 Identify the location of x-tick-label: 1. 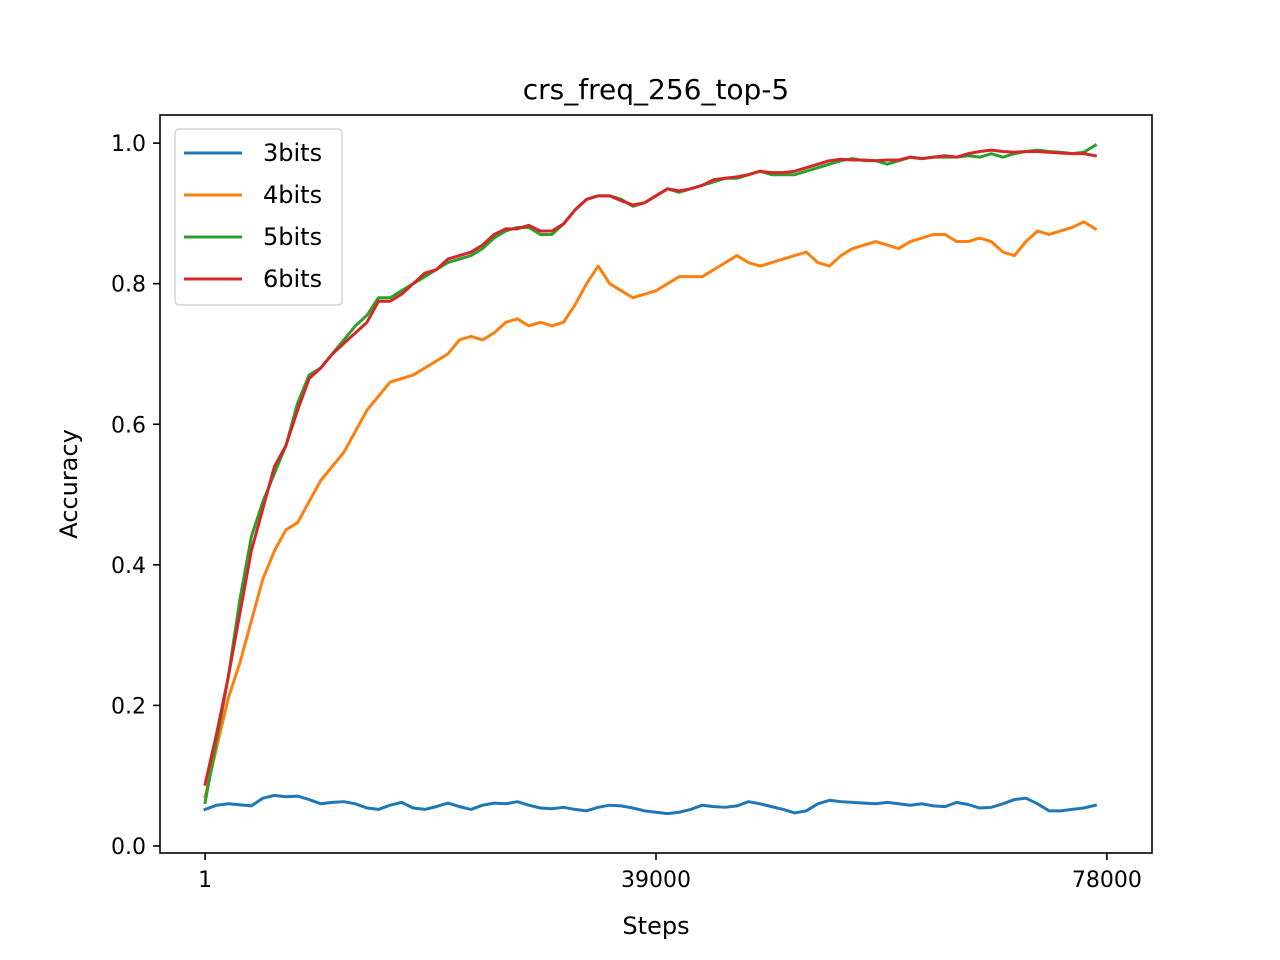
(205, 880).